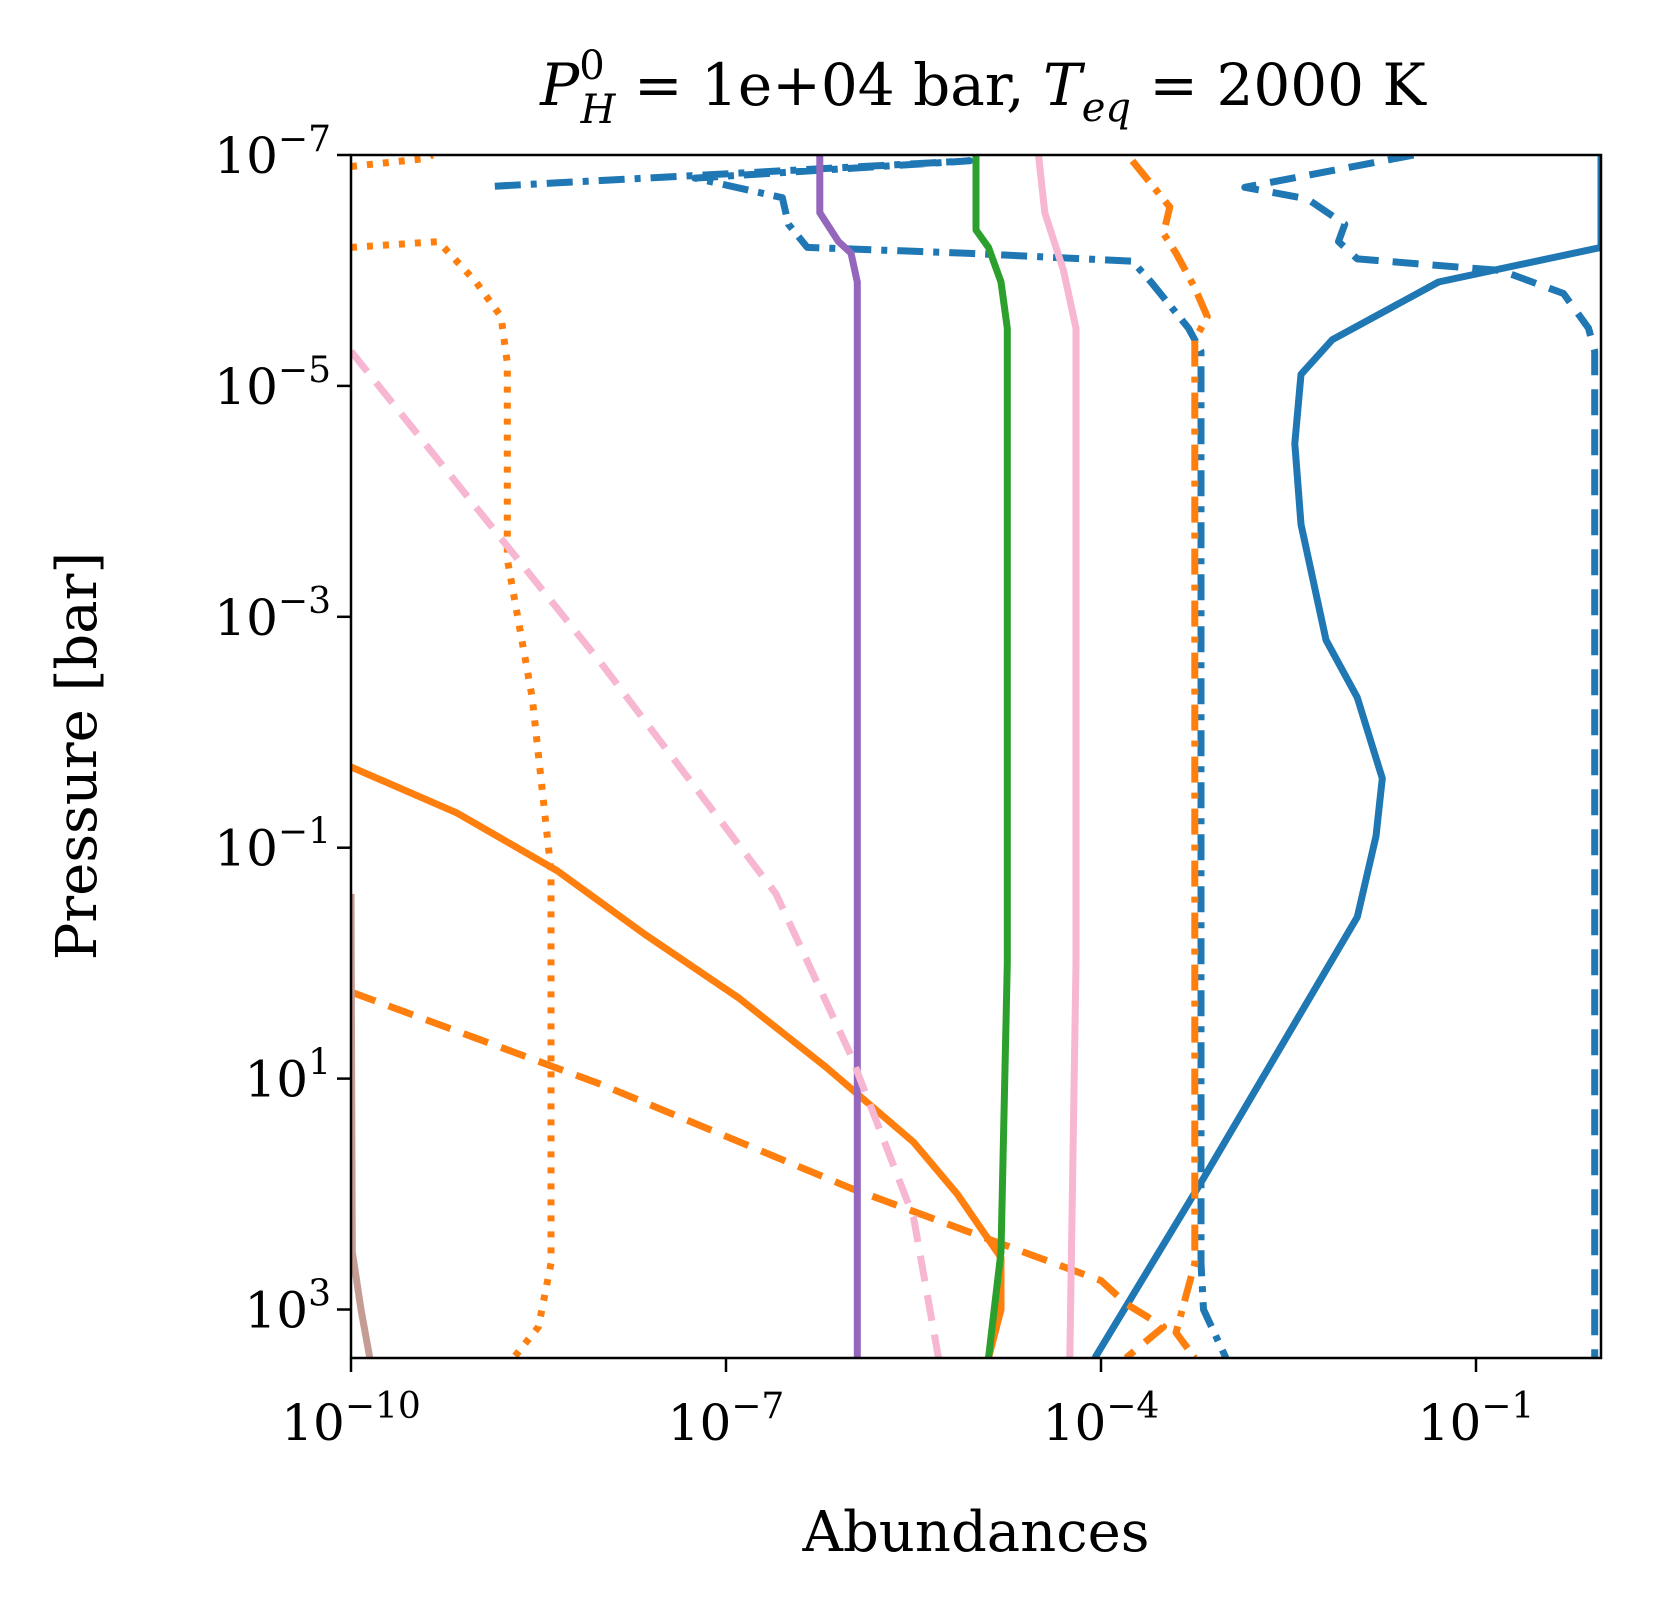 This screenshot has height=1600, width=1659. I want to click on series-line-pink-solid, so click(1057, 756).